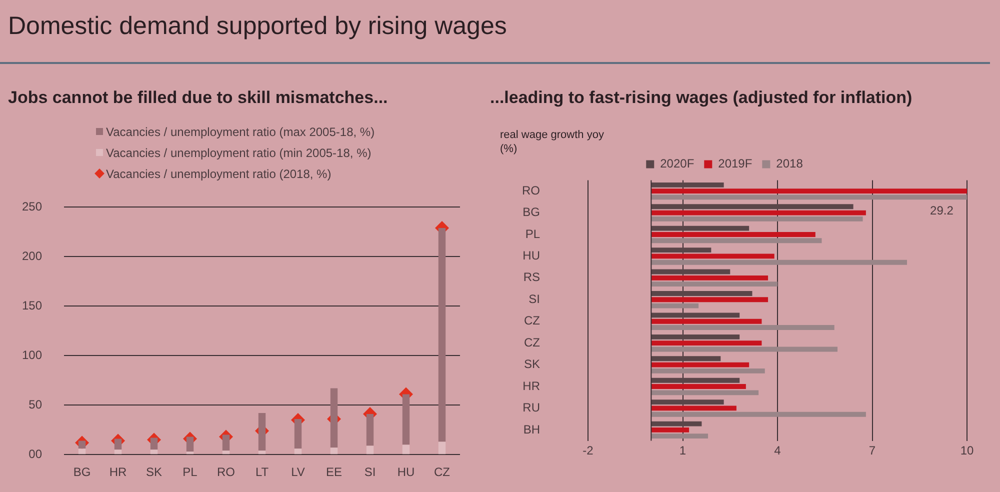  I want to click on y-tick-label: 200, so click(32, 255).